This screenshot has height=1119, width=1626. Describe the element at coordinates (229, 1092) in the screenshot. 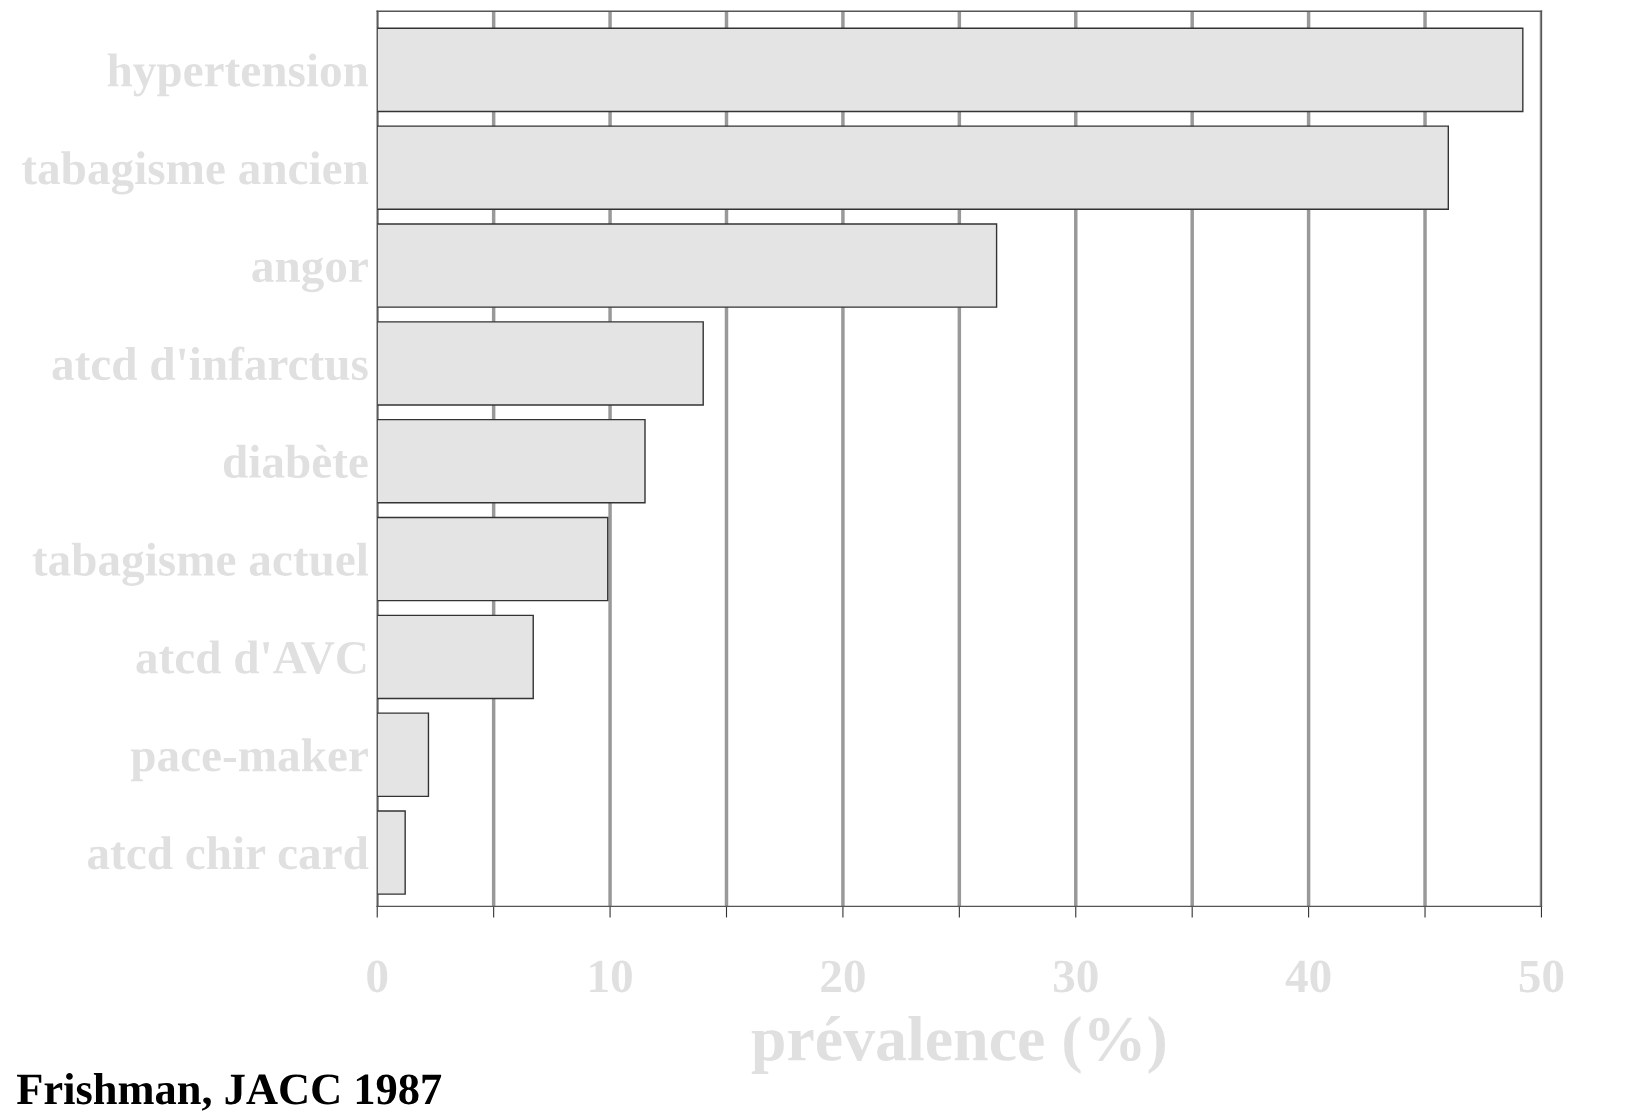

I see `text: Frishman, JACC 1987` at that location.